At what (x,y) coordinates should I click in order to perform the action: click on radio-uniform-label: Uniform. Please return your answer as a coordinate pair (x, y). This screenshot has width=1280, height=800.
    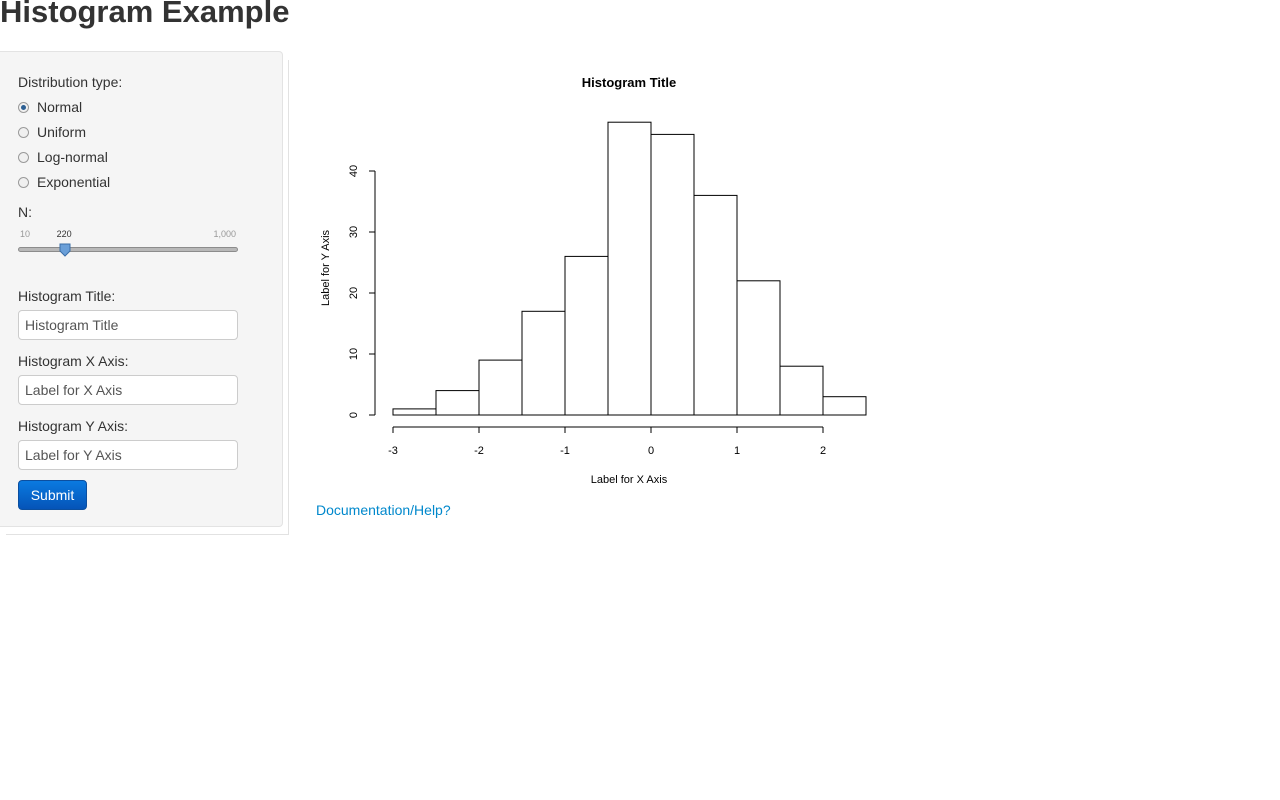
    Looking at the image, I should click on (62, 132).